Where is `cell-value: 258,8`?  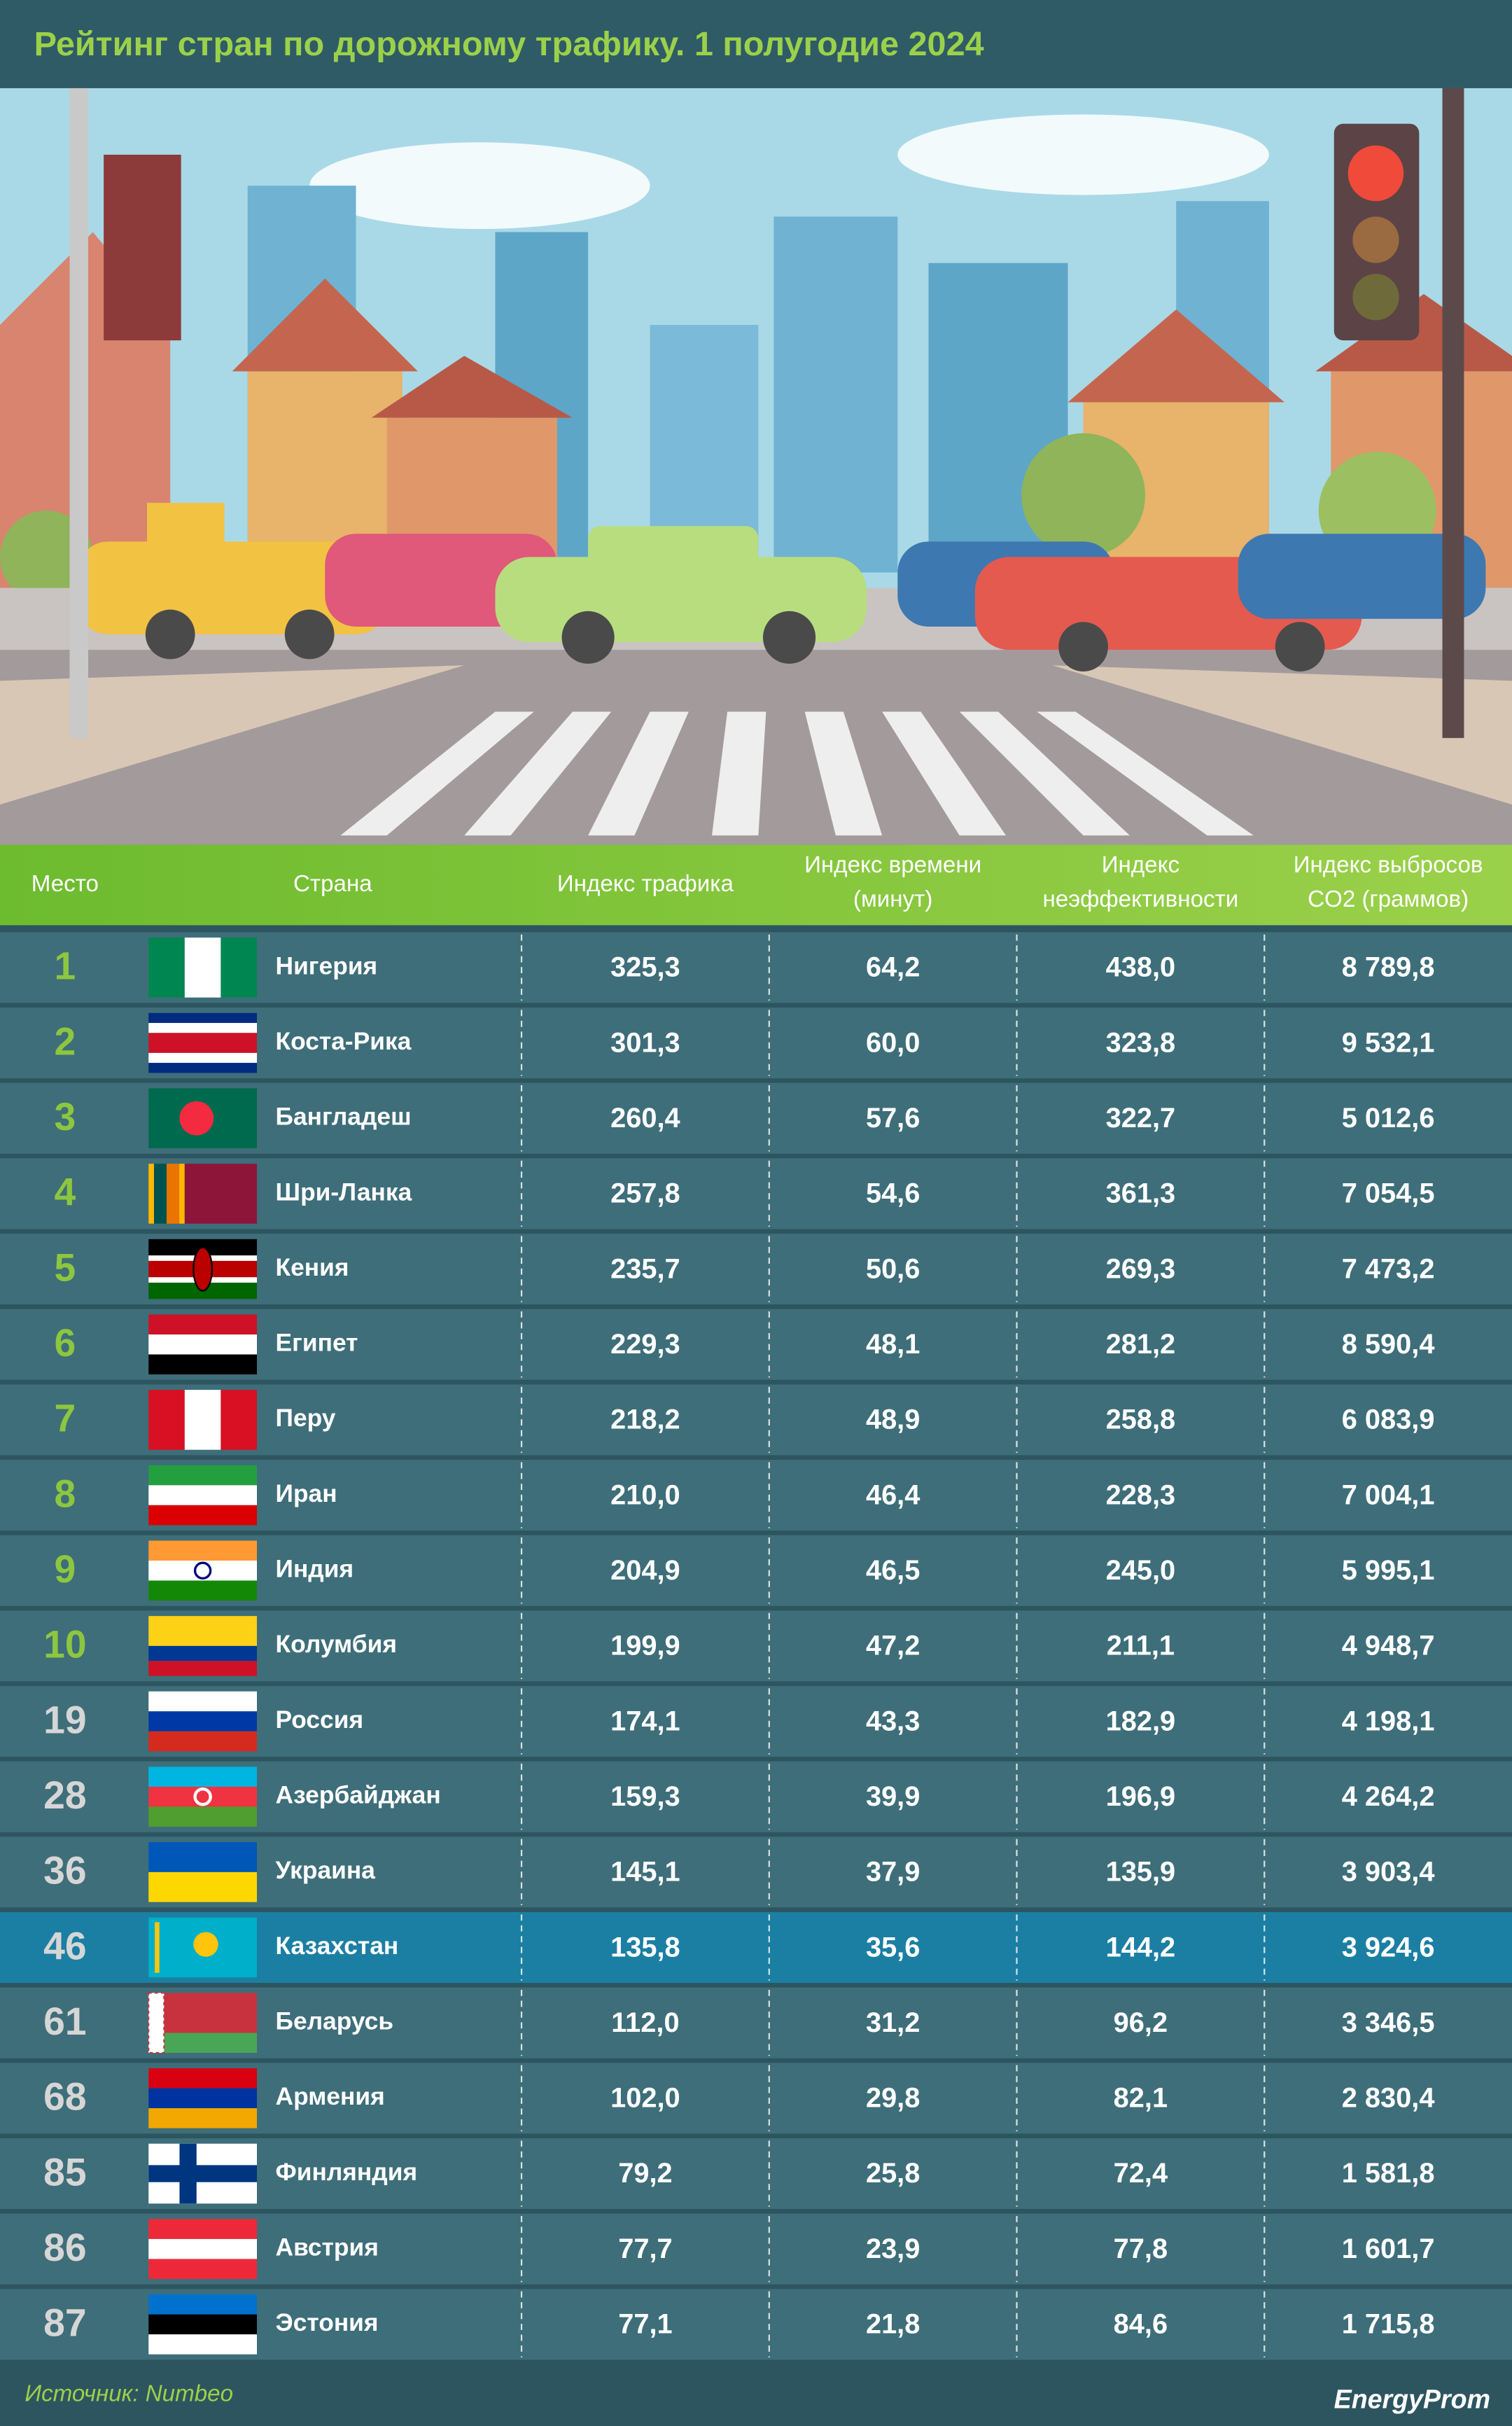 cell-value: 258,8 is located at coordinates (1141, 1419).